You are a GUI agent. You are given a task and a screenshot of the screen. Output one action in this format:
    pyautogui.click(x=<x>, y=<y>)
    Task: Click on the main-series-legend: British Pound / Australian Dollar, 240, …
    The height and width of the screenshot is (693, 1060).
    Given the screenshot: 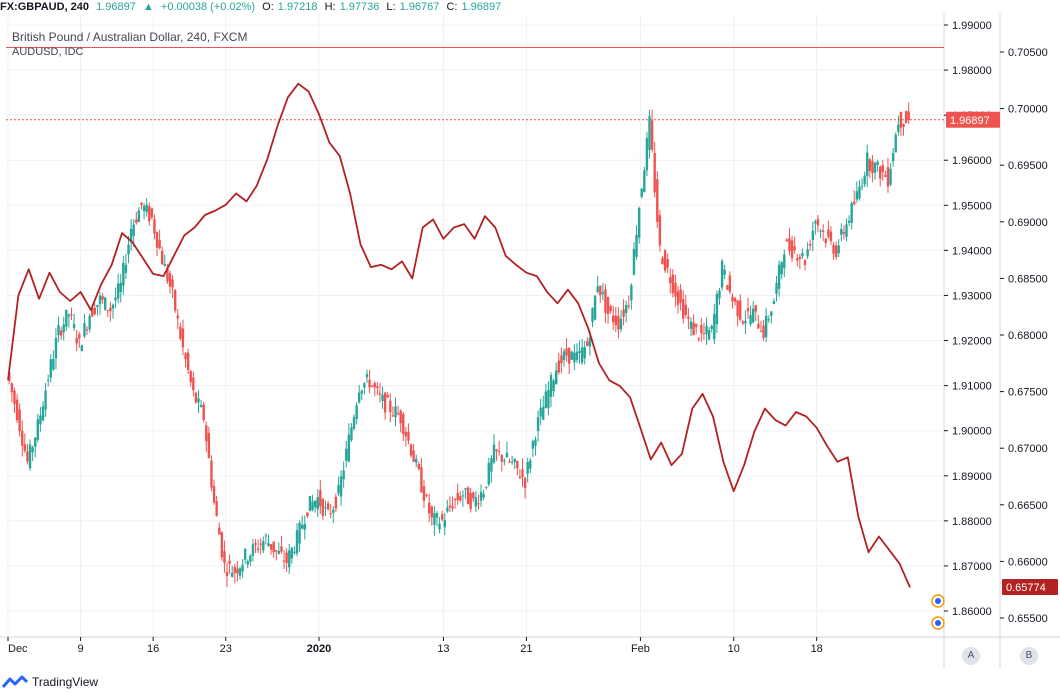 What is the action you would take?
    pyautogui.click(x=130, y=37)
    